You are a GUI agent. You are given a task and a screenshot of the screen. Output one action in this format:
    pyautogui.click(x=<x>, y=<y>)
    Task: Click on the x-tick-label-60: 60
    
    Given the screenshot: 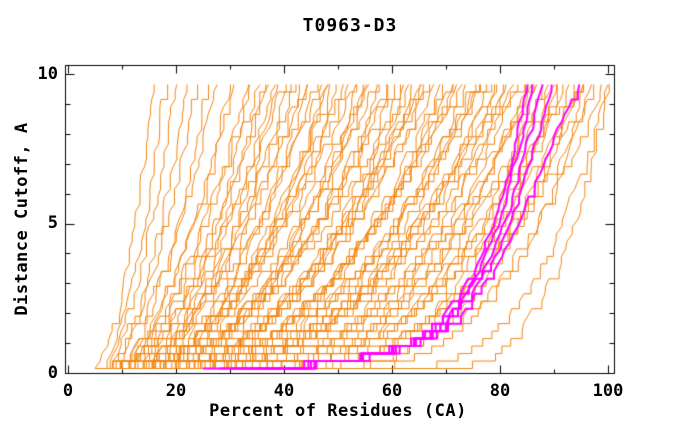 What is the action you would take?
    pyautogui.click(x=392, y=391)
    